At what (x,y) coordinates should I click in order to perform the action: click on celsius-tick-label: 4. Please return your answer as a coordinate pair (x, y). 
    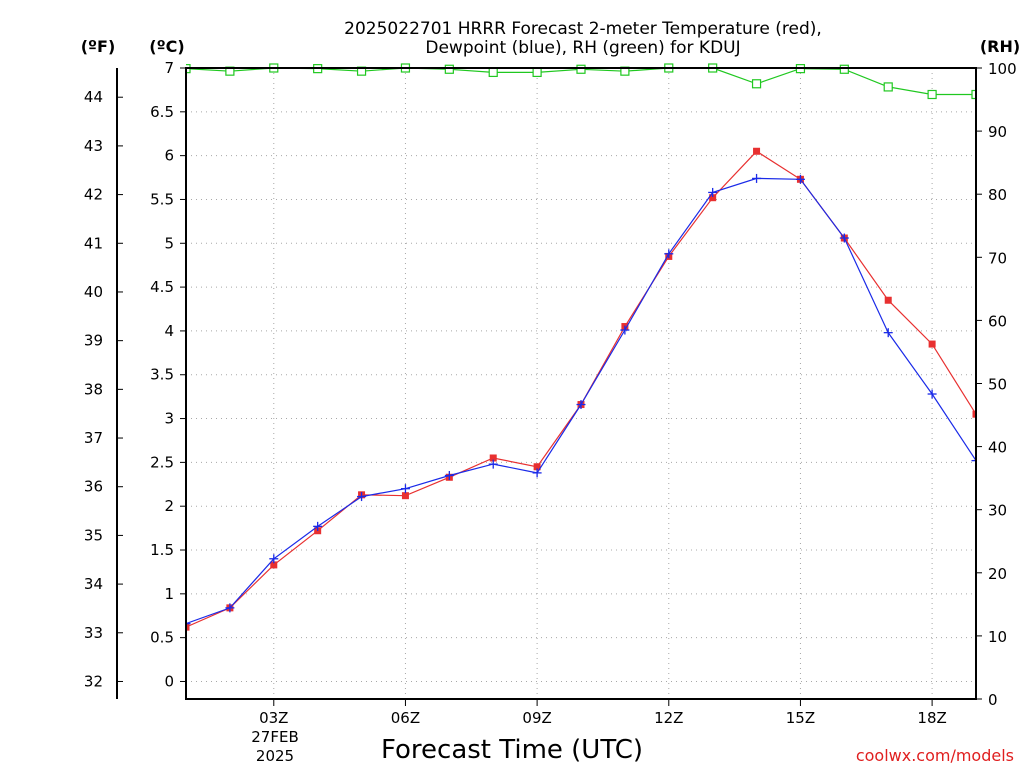
    Looking at the image, I should click on (169, 331).